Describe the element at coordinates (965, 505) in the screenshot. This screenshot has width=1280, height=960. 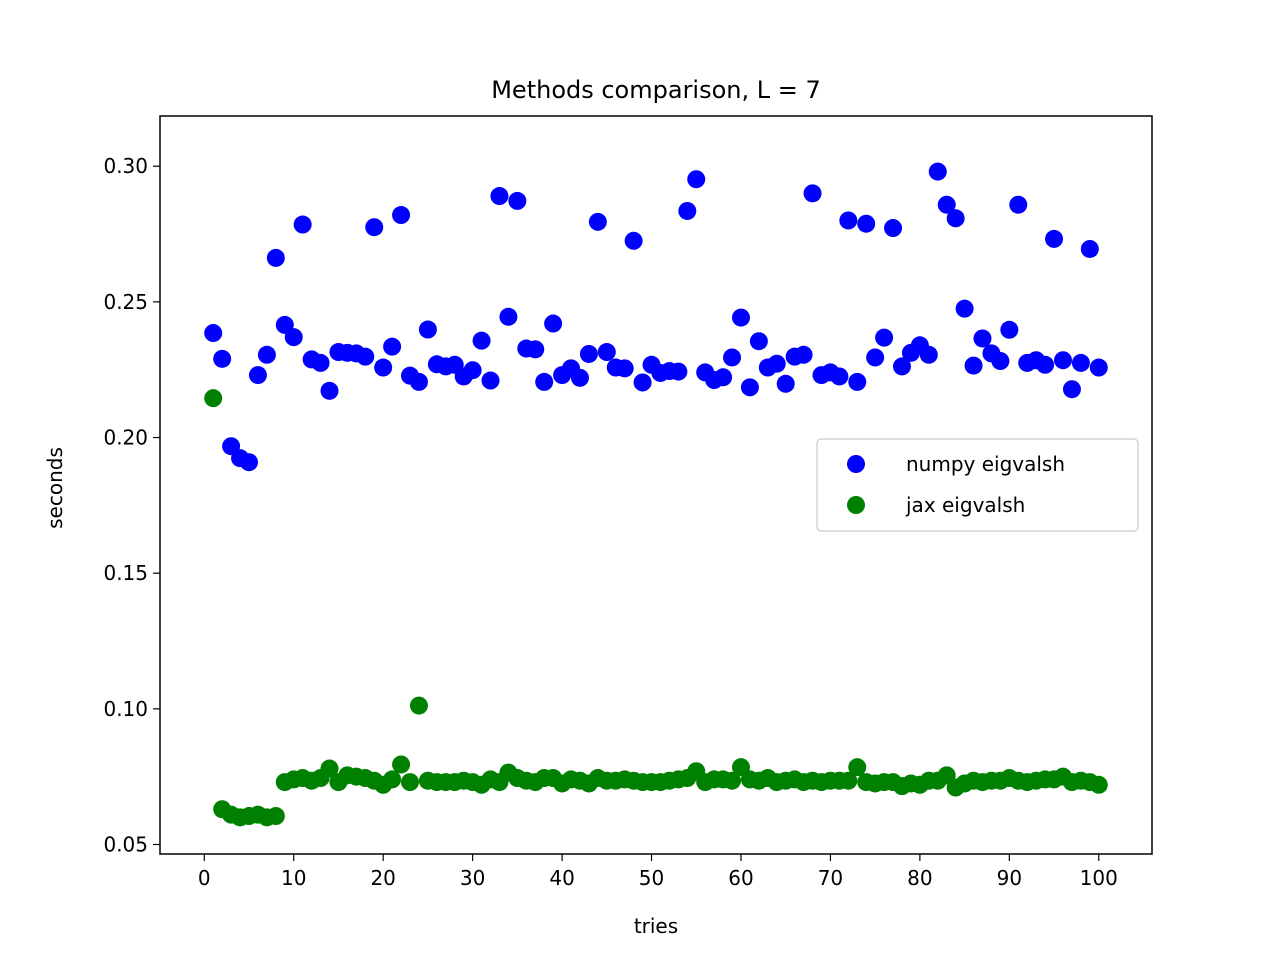
I see `legend-label-jax: jax eigvalsh` at that location.